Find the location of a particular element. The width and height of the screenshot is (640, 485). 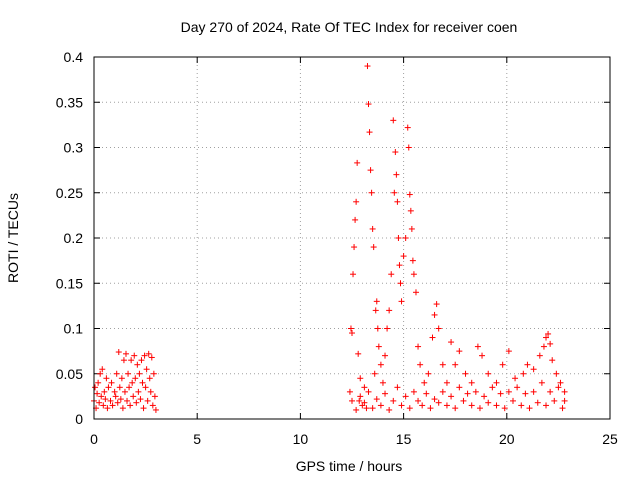

y-tick-label: 0.3 is located at coordinates (74, 148).